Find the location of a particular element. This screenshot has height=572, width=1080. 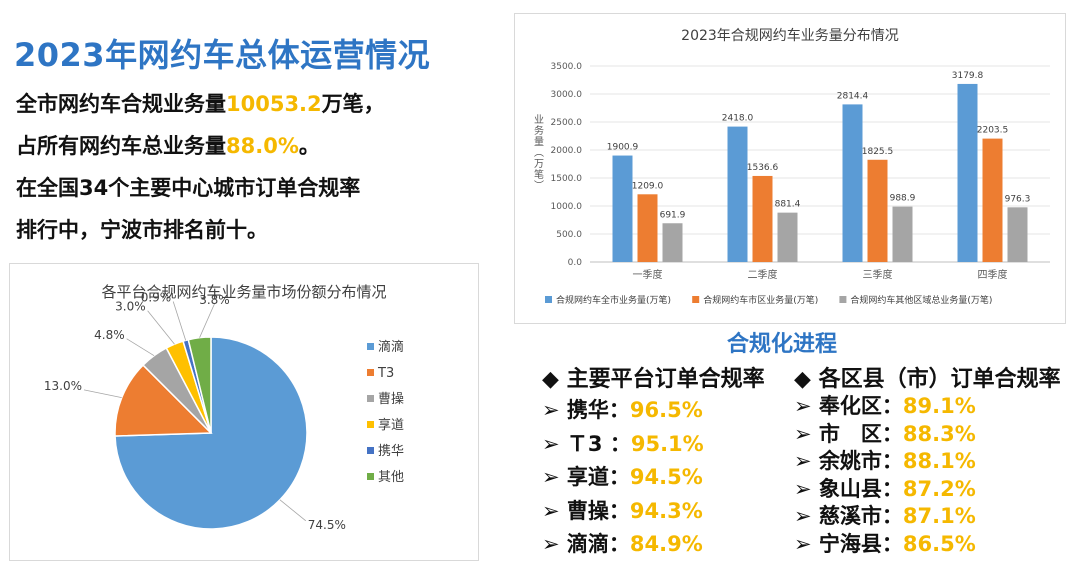

bar-data-label: 1536.6 is located at coordinates (763, 168).